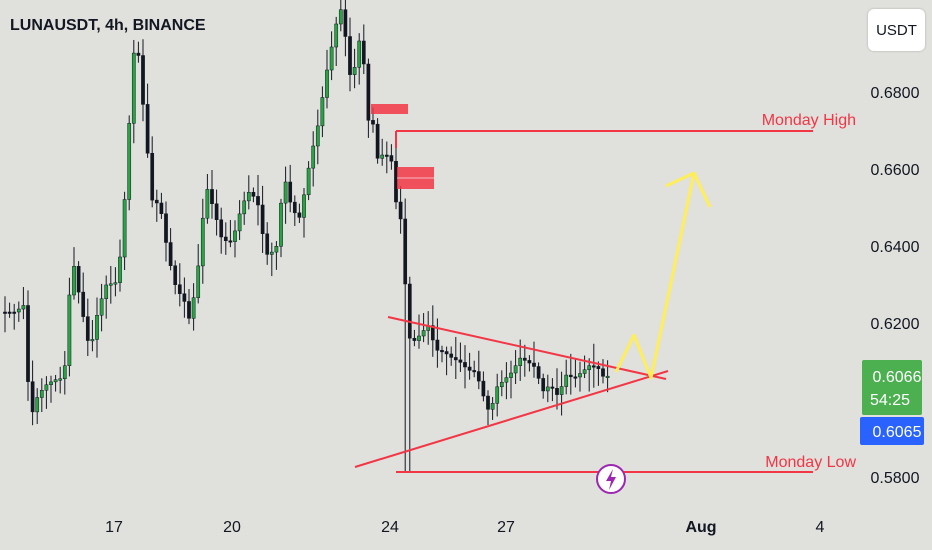 The width and height of the screenshot is (932, 550). What do you see at coordinates (611, 479) in the screenshot?
I see `lightning-icon` at bounding box center [611, 479].